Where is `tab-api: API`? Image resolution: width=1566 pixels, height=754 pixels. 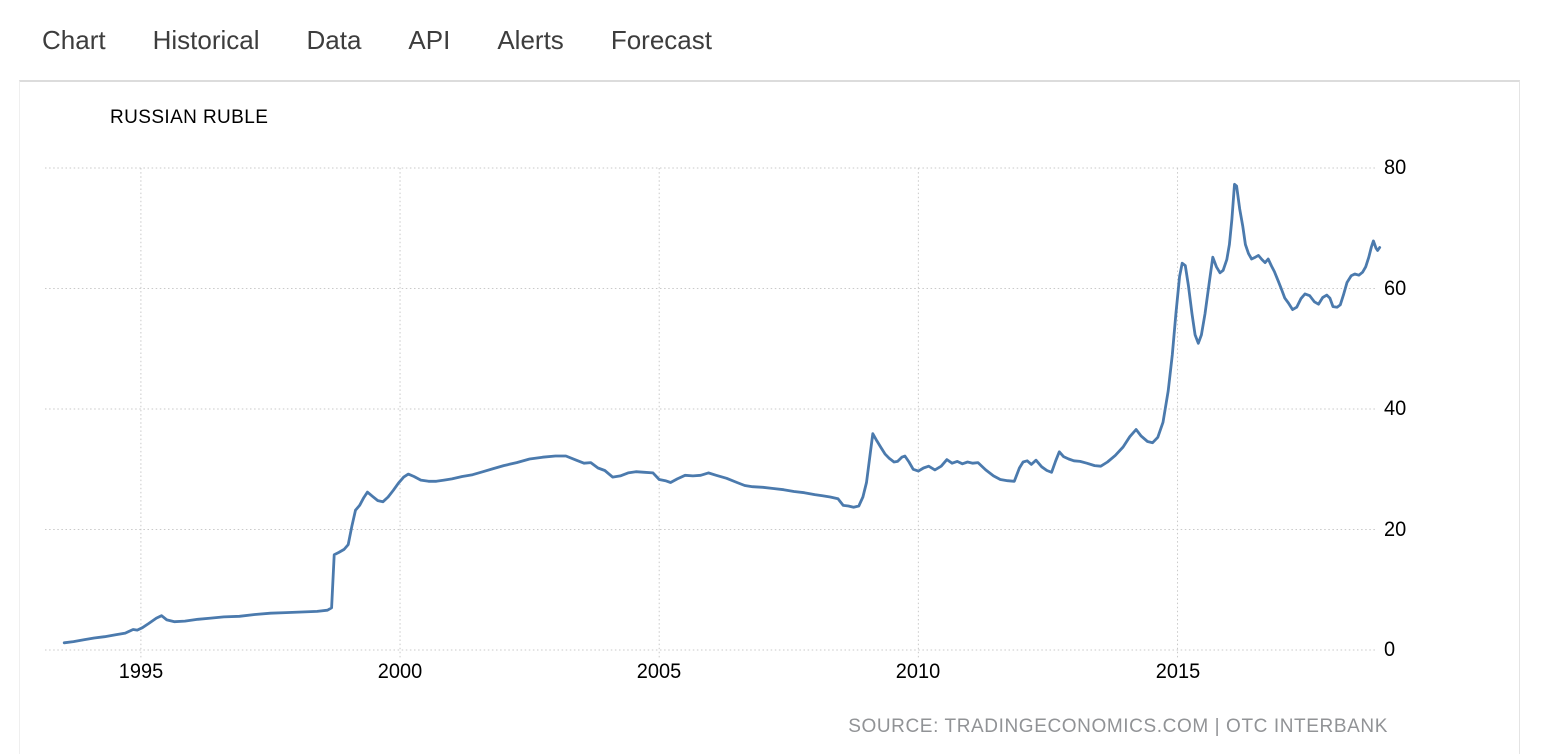
tab-api: API is located at coordinates (429, 40).